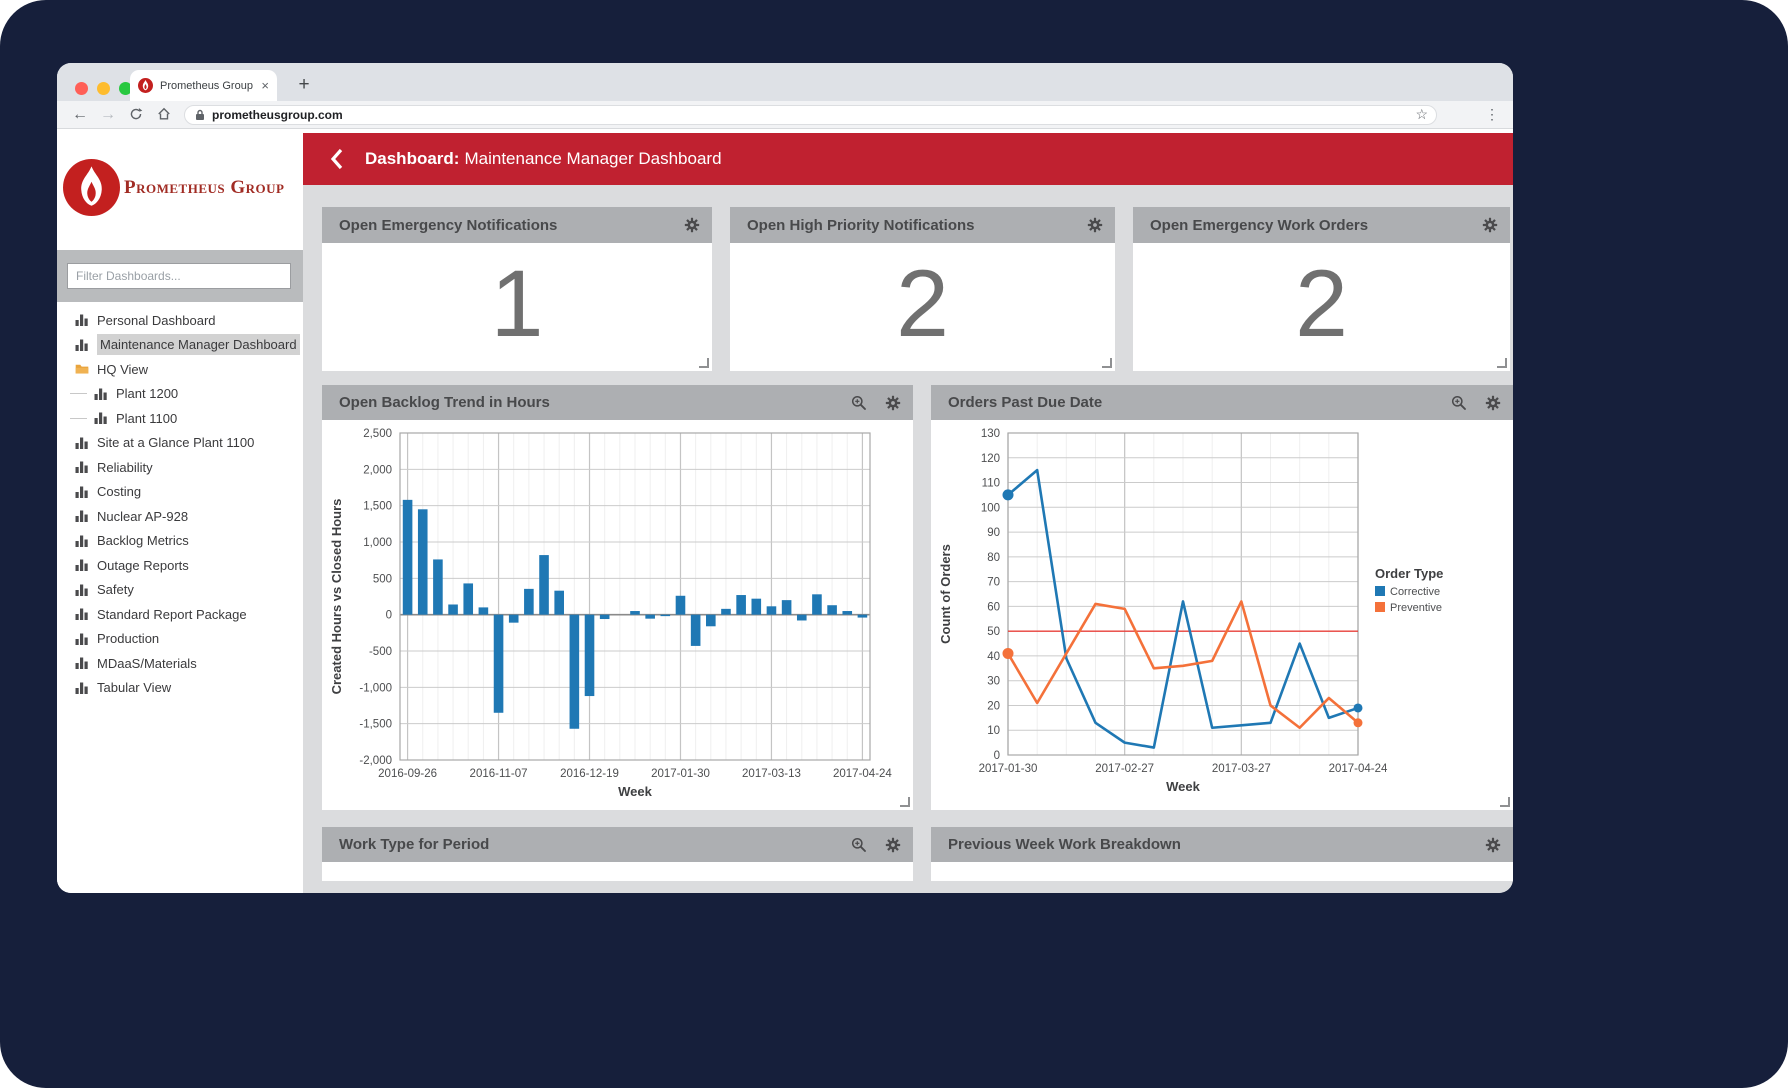 This screenshot has height=1088, width=1788. I want to click on svg-text: 2016-11-07, so click(499, 774).